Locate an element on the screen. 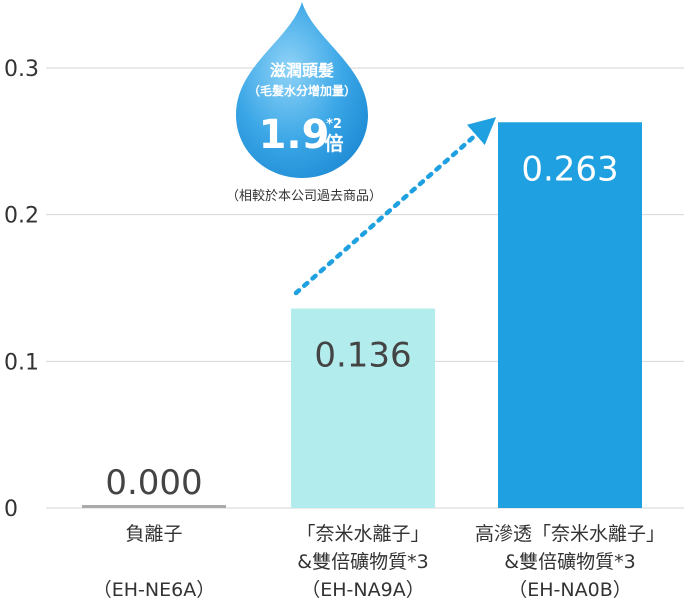  drop-footnote-mark: *2 is located at coordinates (334, 124).